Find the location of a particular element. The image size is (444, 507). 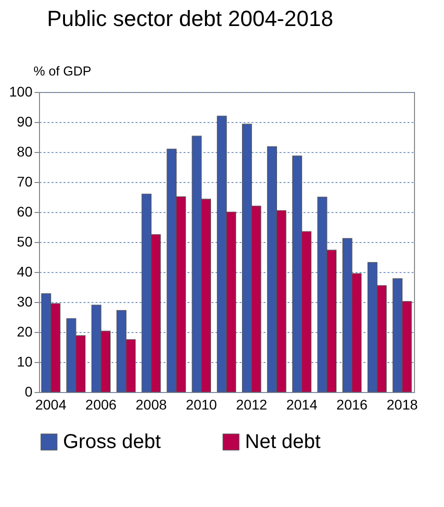

x-tick-label: 2014 is located at coordinates (302, 404).